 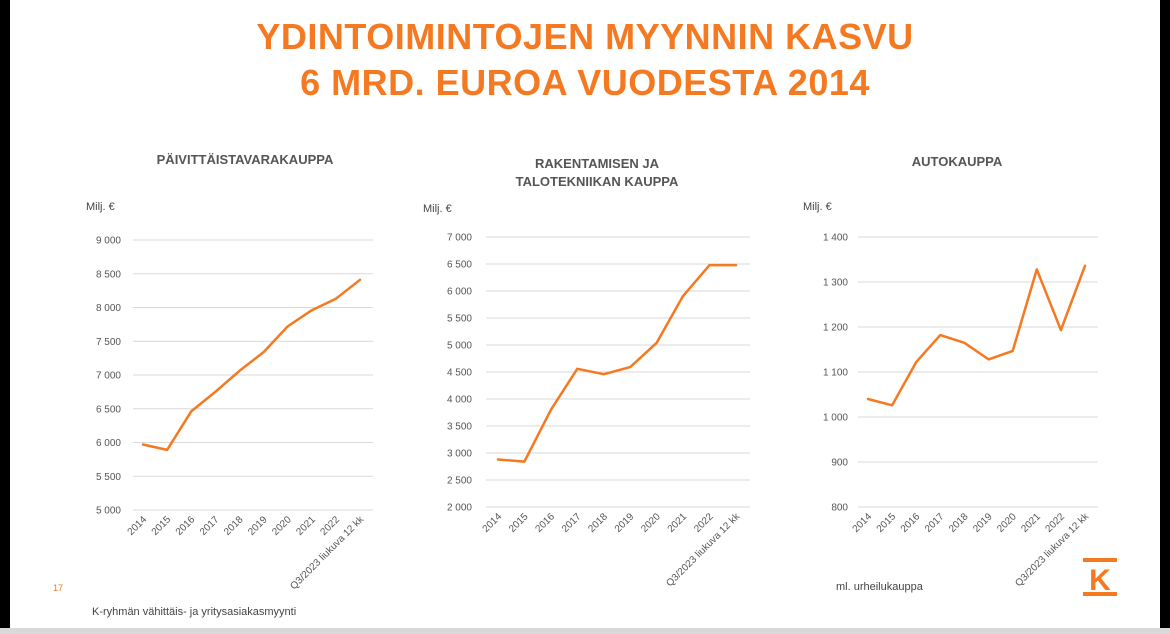 I want to click on chart-2-xtick-label: 2016, so click(x=545, y=523).